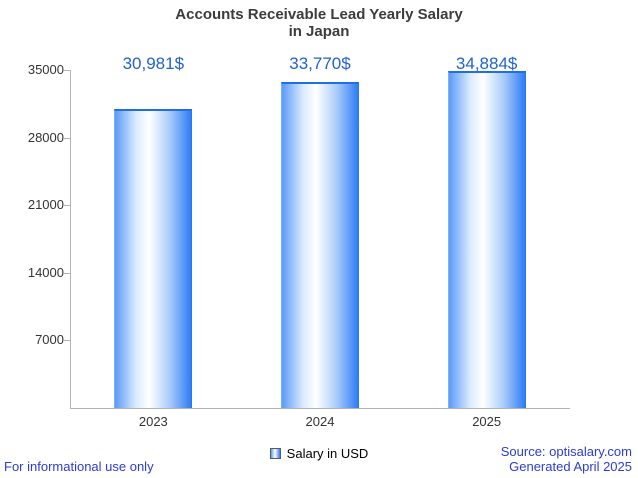 The image size is (638, 478). What do you see at coordinates (327, 453) in the screenshot?
I see `legend-label: Salary in USD` at bounding box center [327, 453].